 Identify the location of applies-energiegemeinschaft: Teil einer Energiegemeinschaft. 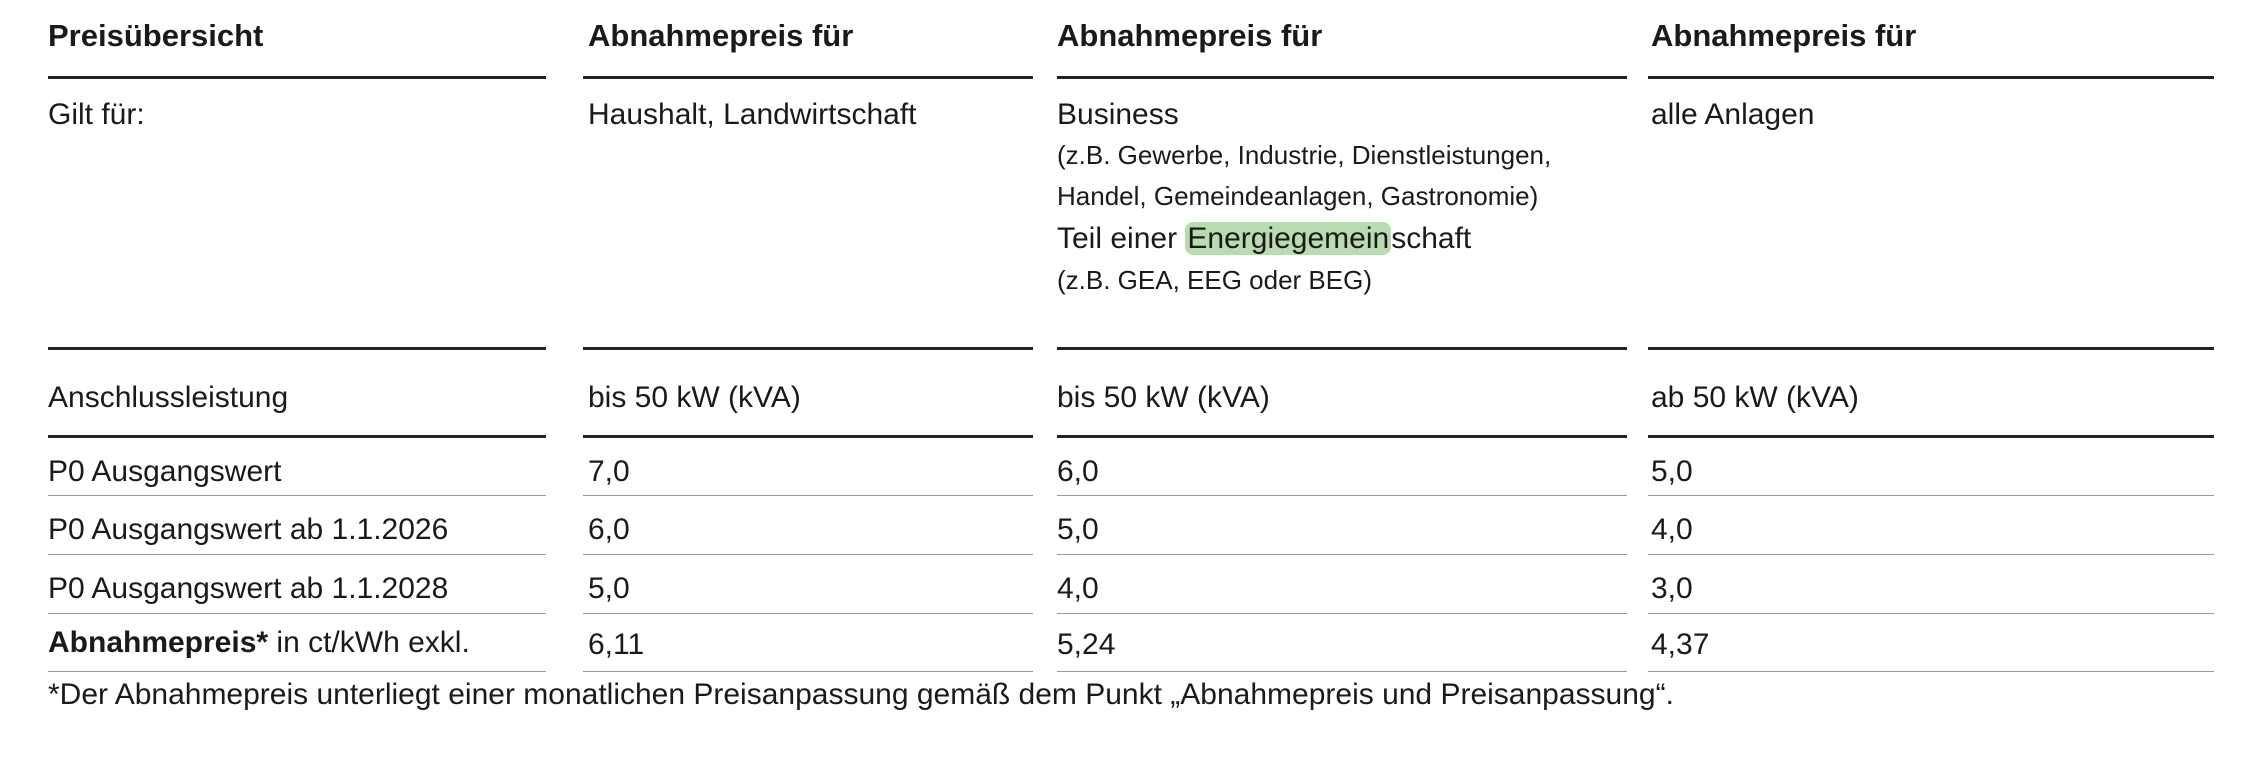
(1264, 238).